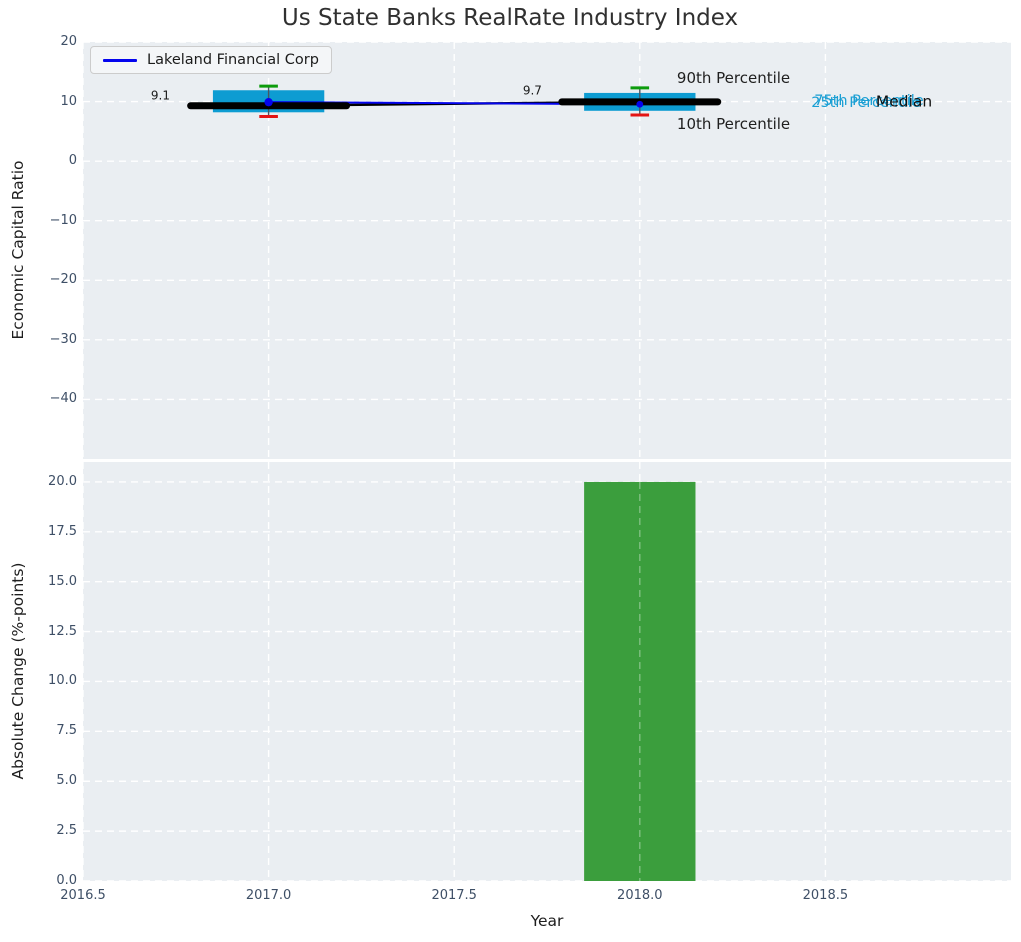 This screenshot has width=1021, height=942. I want to click on x-tick-label: 2017.5, so click(454, 895).